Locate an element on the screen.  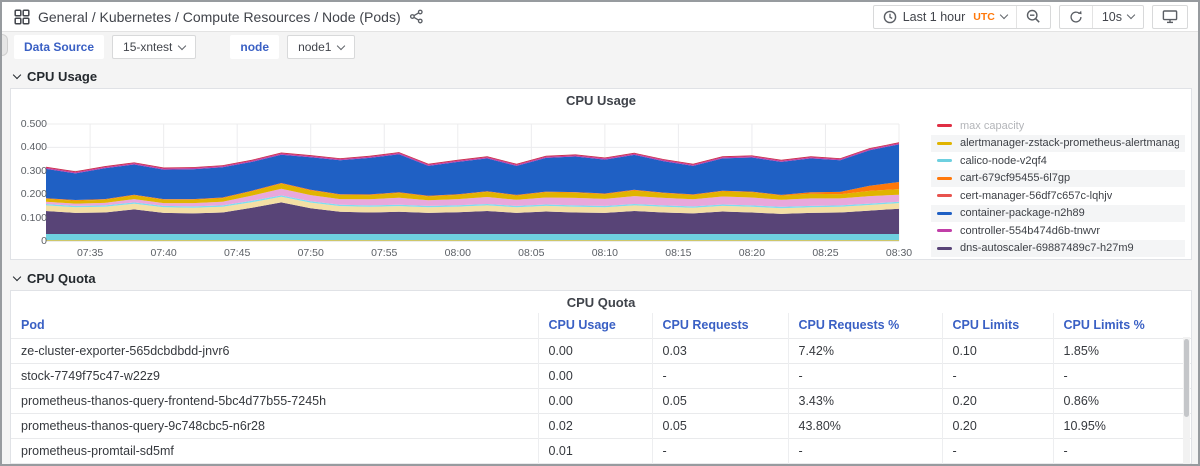
legend-label: controller-554b474d6b-tnwvr is located at coordinates (1030, 230).